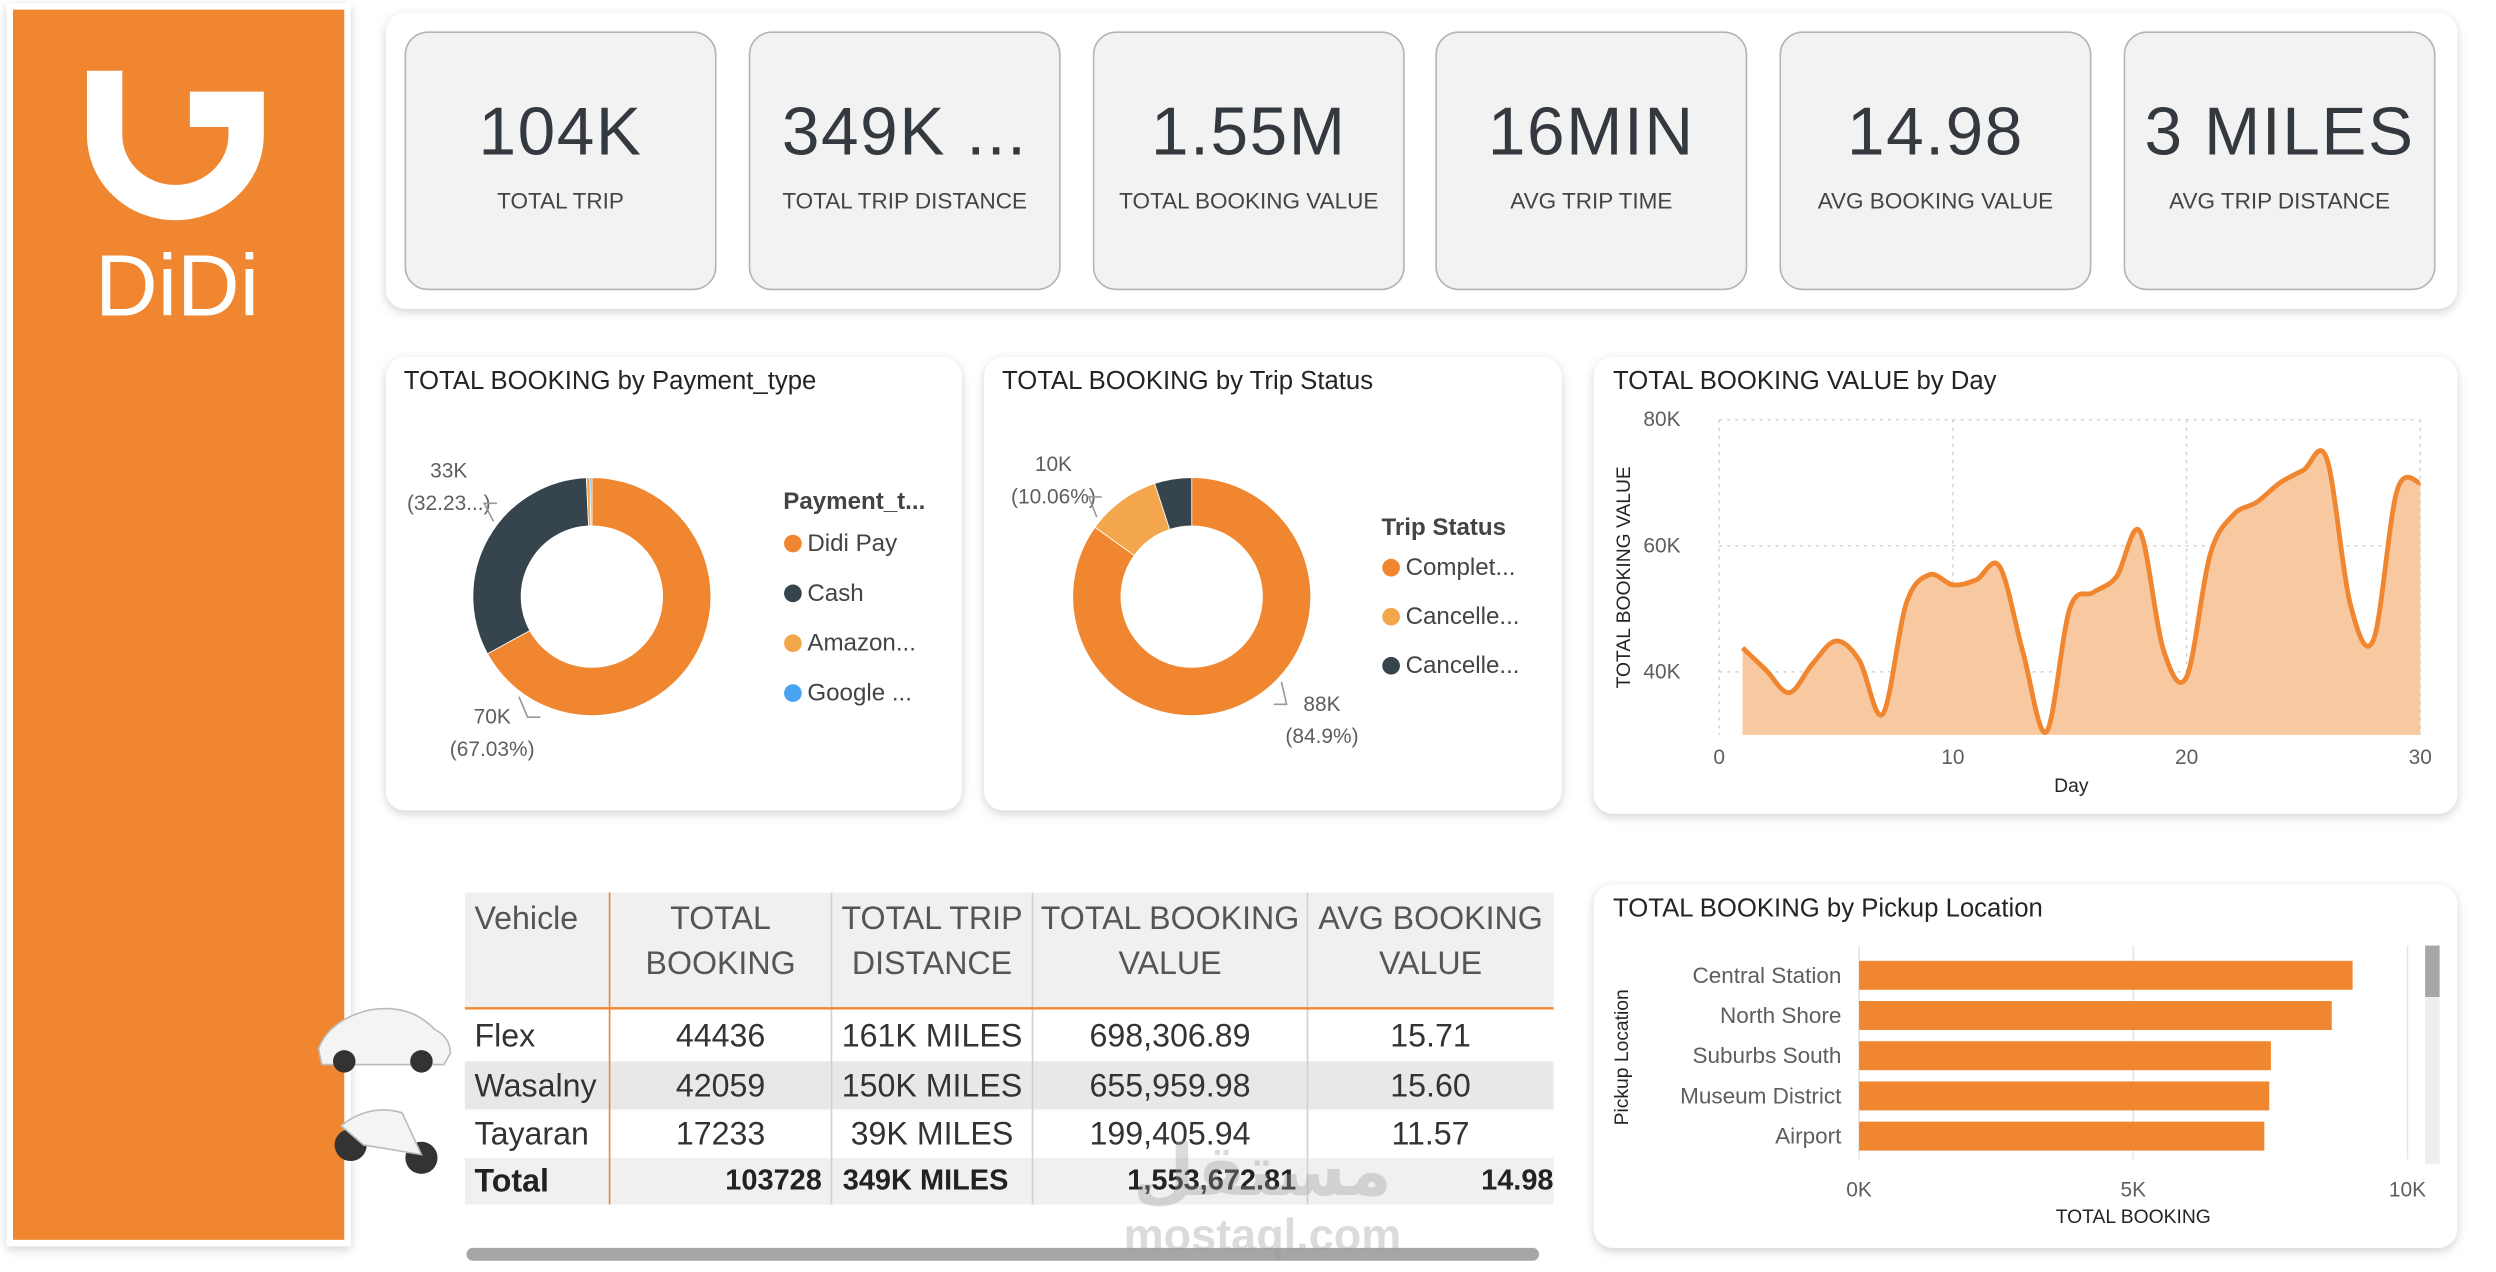  I want to click on scrollbar-track, so click(2432, 1055).